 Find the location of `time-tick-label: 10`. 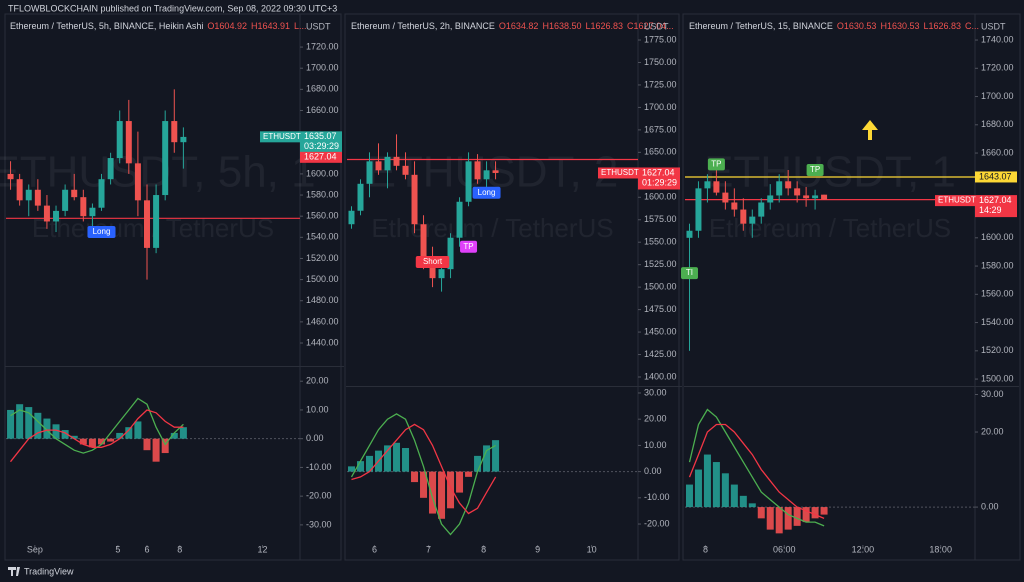

time-tick-label: 10 is located at coordinates (592, 549).